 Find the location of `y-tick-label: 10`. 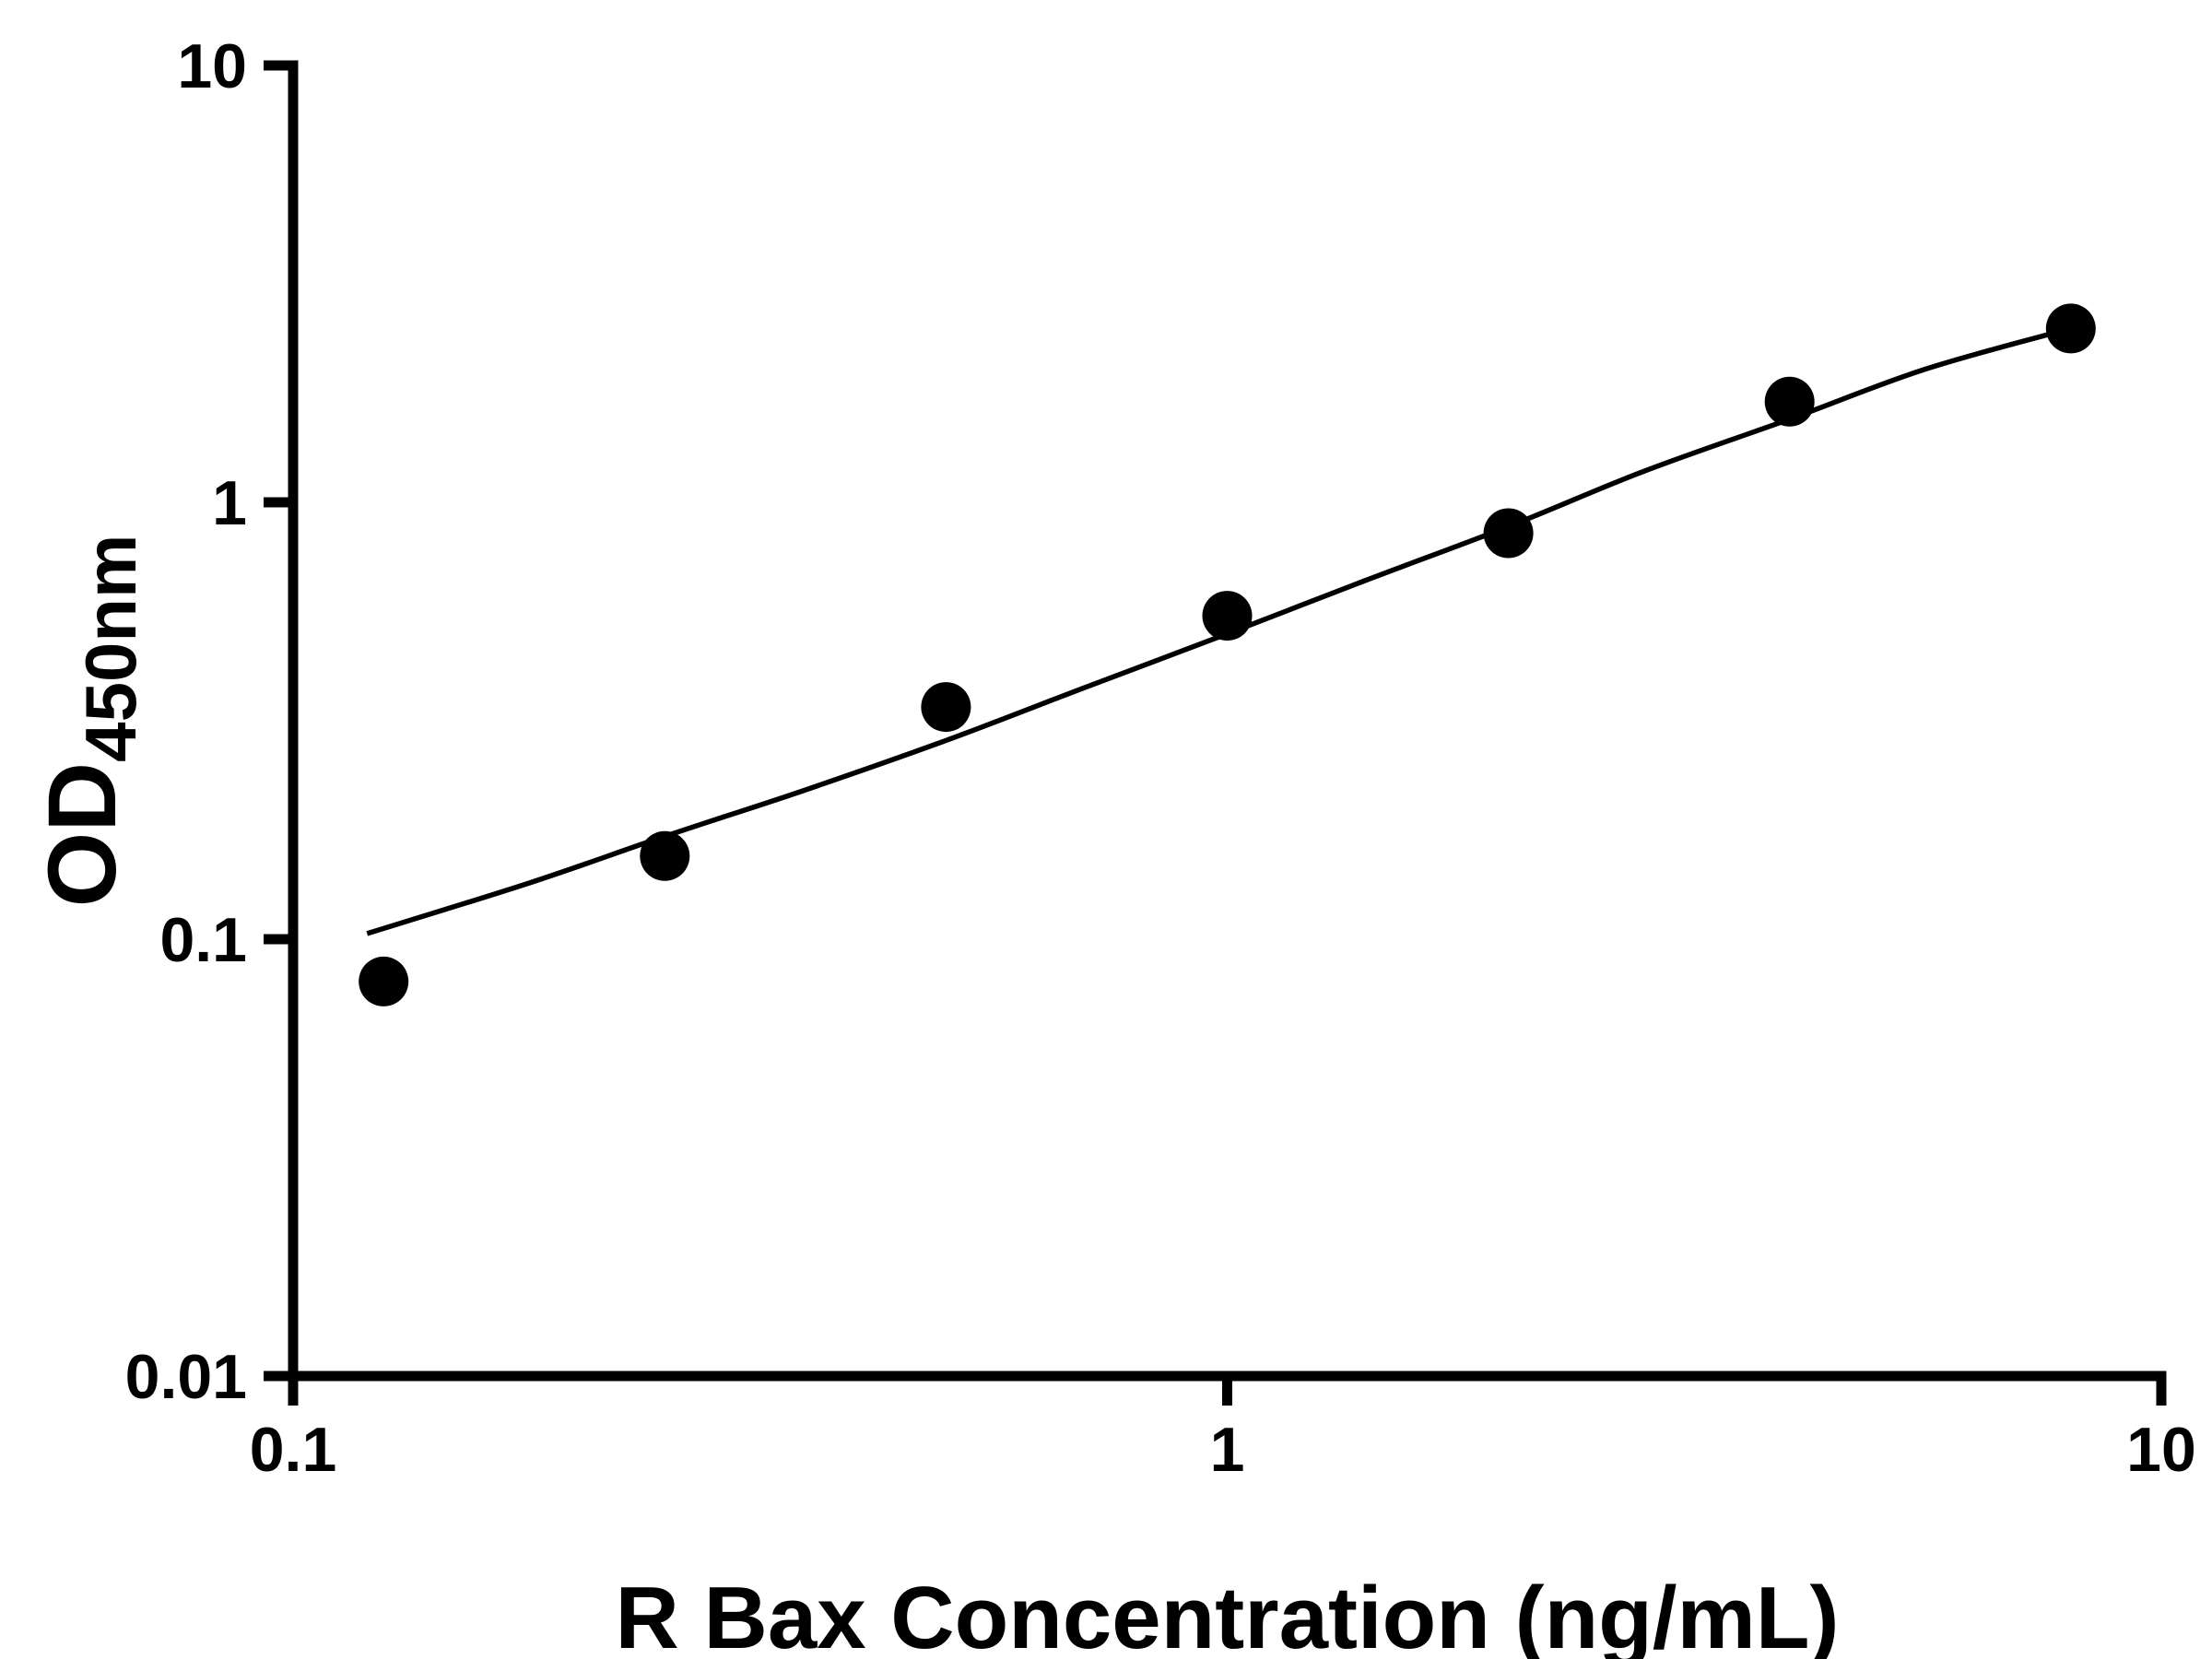

y-tick-label: 10 is located at coordinates (212, 66).